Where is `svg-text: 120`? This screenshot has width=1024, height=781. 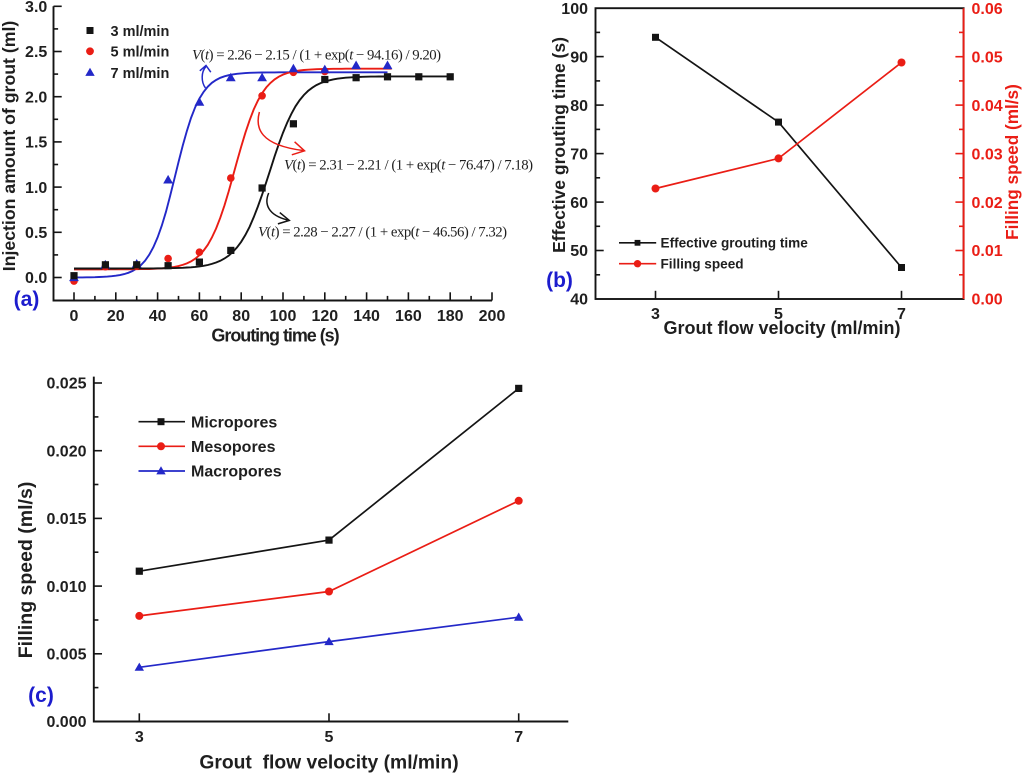
svg-text: 120 is located at coordinates (324, 316).